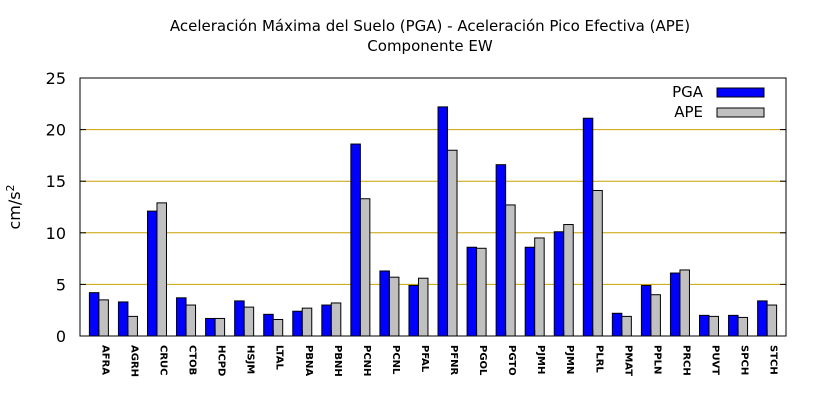 This screenshot has height=400, width=820. I want to click on bar-ape-hsjm, so click(249, 321).